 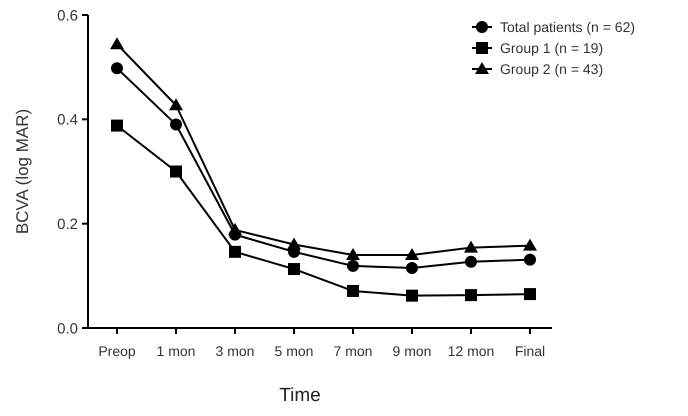 I want to click on y-tick-label: 0.2, so click(x=67, y=224).